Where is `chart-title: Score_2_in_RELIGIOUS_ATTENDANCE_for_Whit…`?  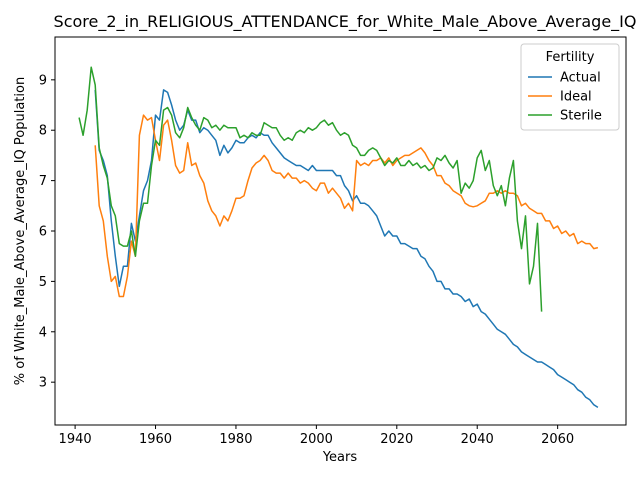 chart-title: Score_2_in_RELIGIOUS_ATTENDANCE_for_Whit… is located at coordinates (345, 22).